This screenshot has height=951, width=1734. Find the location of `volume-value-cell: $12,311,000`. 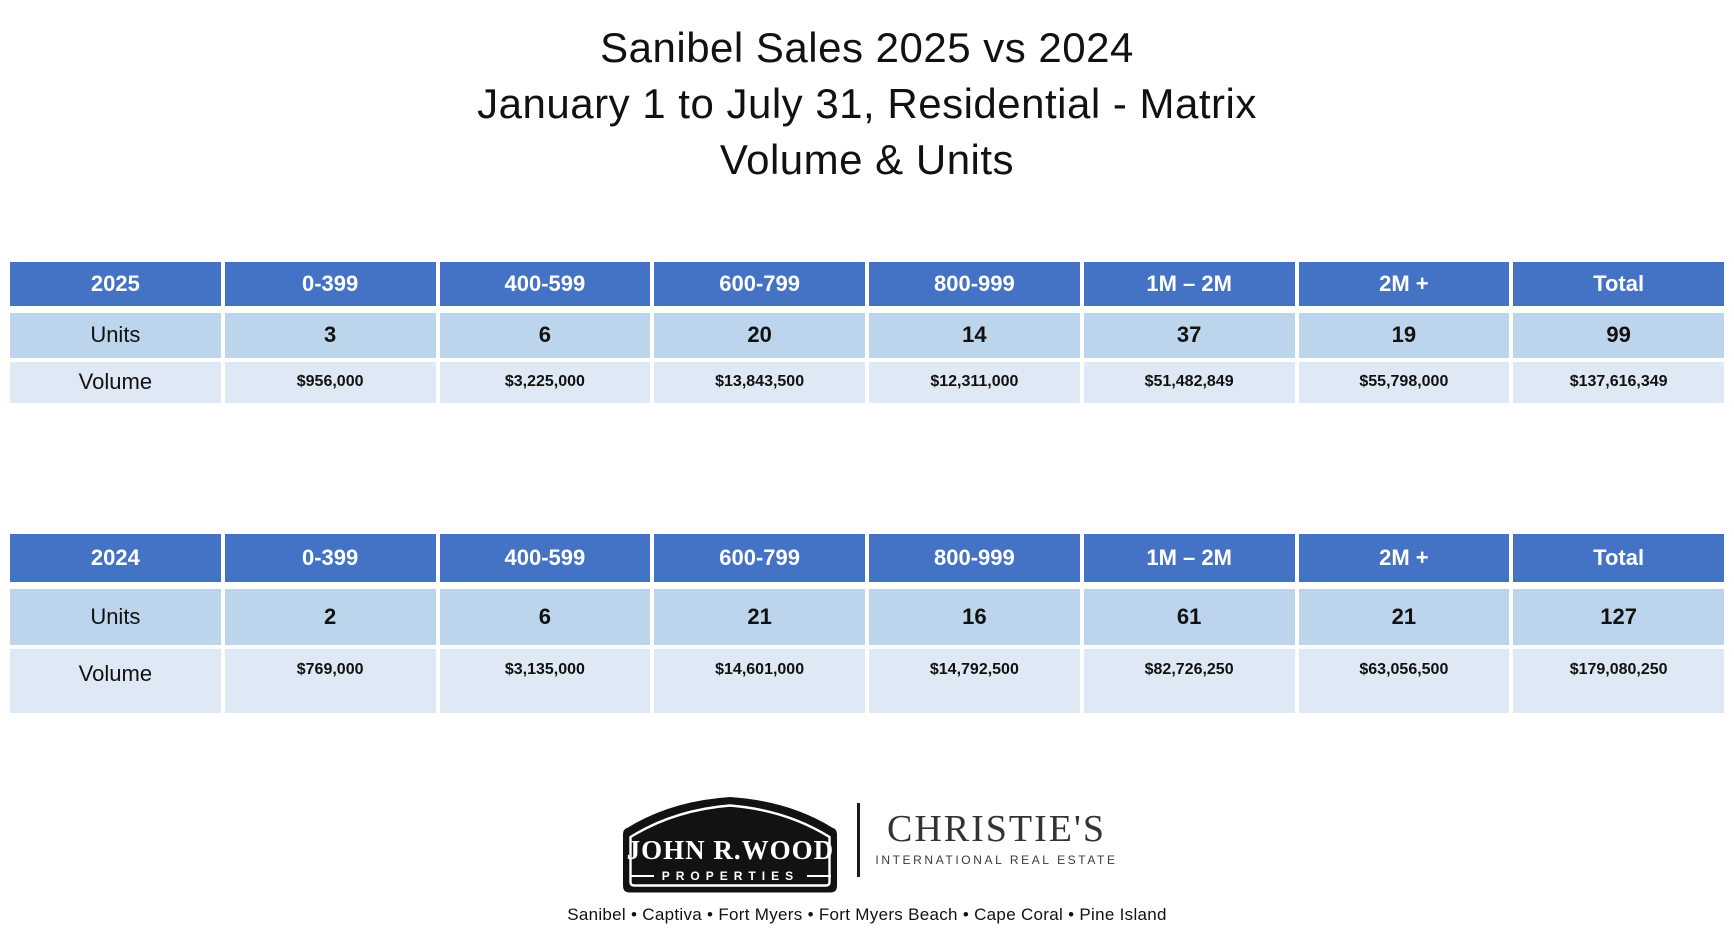

volume-value-cell: $12,311,000 is located at coordinates (974, 382).